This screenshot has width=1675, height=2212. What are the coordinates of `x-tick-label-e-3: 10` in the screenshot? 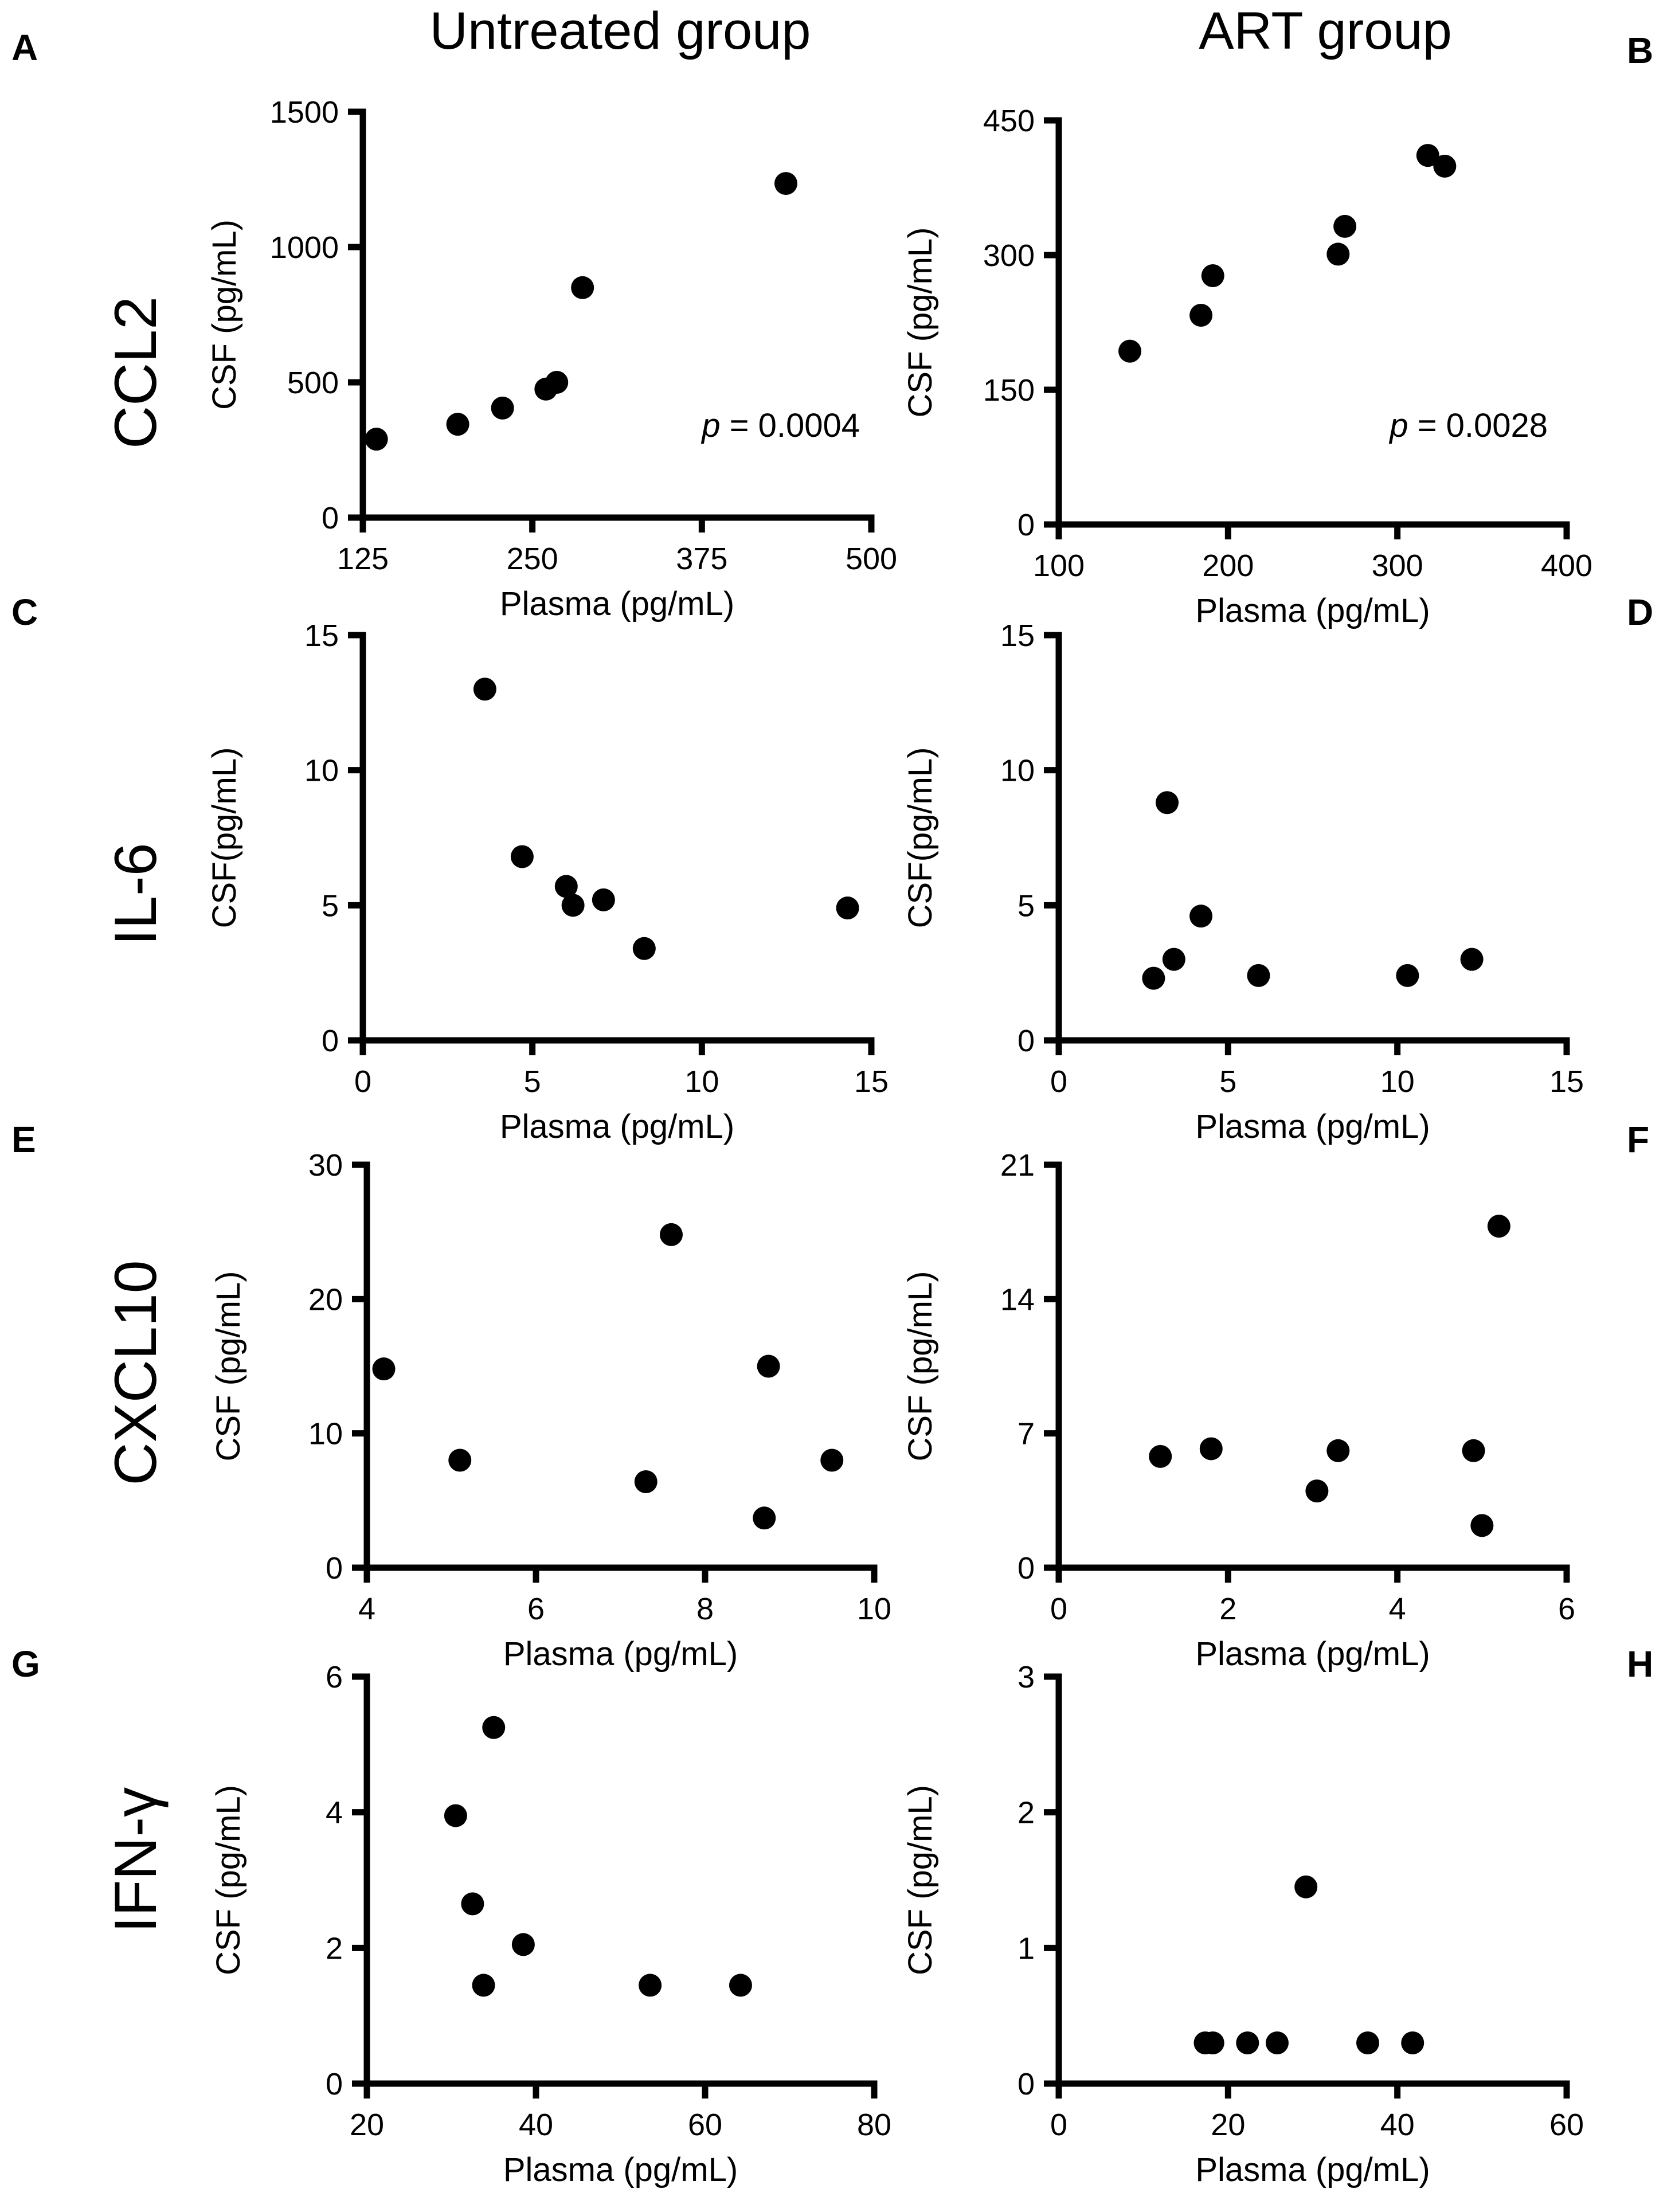 It's located at (874, 1609).